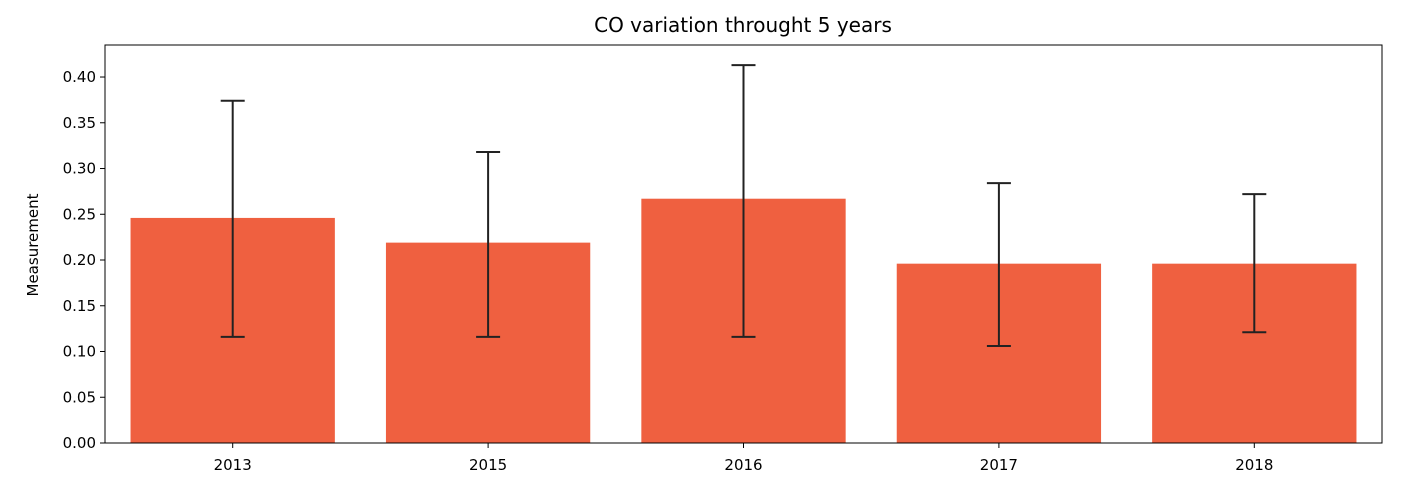  Describe the element at coordinates (488, 465) in the screenshot. I see `x-tick-label: 2015` at that location.